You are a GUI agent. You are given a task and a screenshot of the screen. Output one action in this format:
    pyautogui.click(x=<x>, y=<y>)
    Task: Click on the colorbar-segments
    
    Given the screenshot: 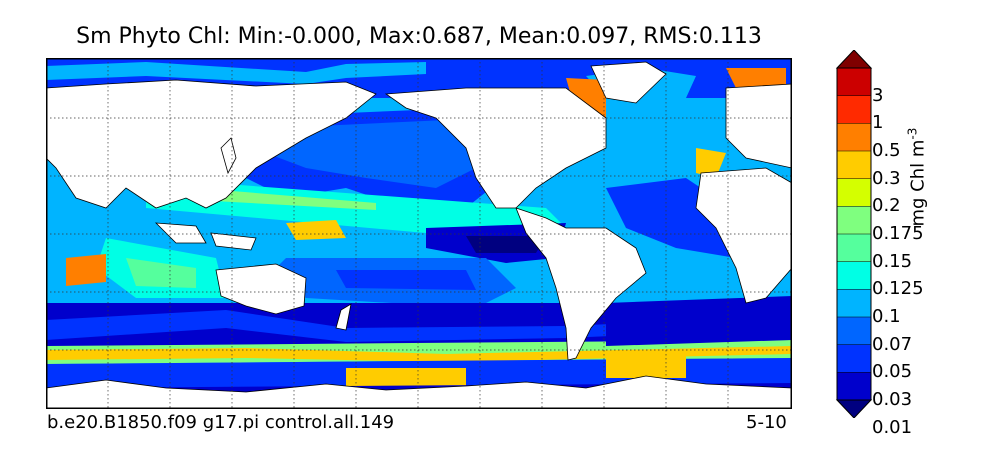 What is the action you would take?
    pyautogui.click(x=854, y=234)
    